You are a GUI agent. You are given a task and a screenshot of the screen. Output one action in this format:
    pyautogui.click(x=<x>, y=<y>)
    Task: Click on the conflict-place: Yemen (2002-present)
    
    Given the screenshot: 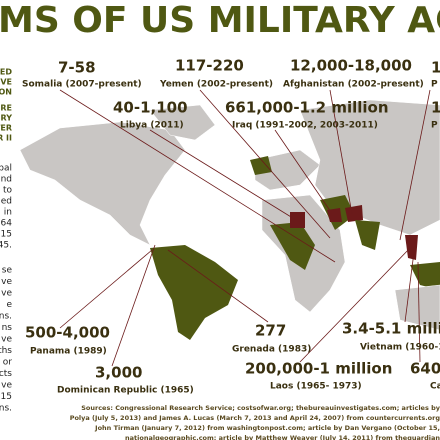 What is the action you would take?
    pyautogui.click(x=216, y=85)
    